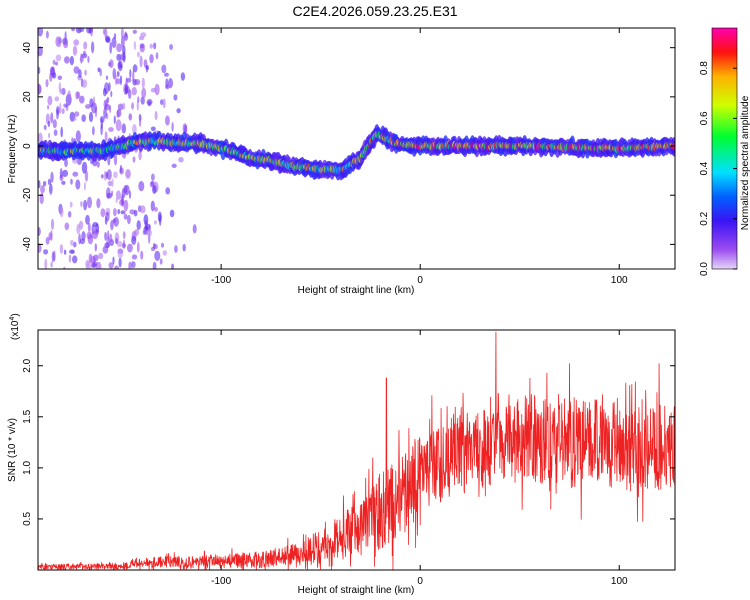 The height and width of the screenshot is (600, 750). What do you see at coordinates (718, 168) in the screenshot?
I see `colorbar-axes: 0.0 0.2 0.4 0.6 0.8` at bounding box center [718, 168].